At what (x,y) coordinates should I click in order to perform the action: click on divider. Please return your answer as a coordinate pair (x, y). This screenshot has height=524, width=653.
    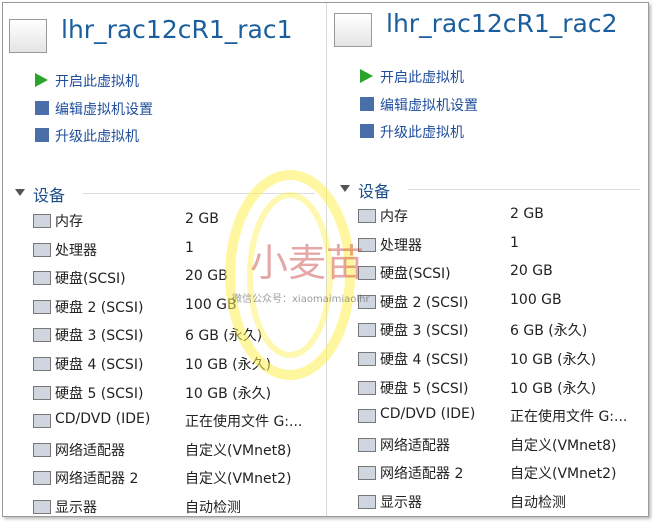
    Looking at the image, I should click on (326, 259).